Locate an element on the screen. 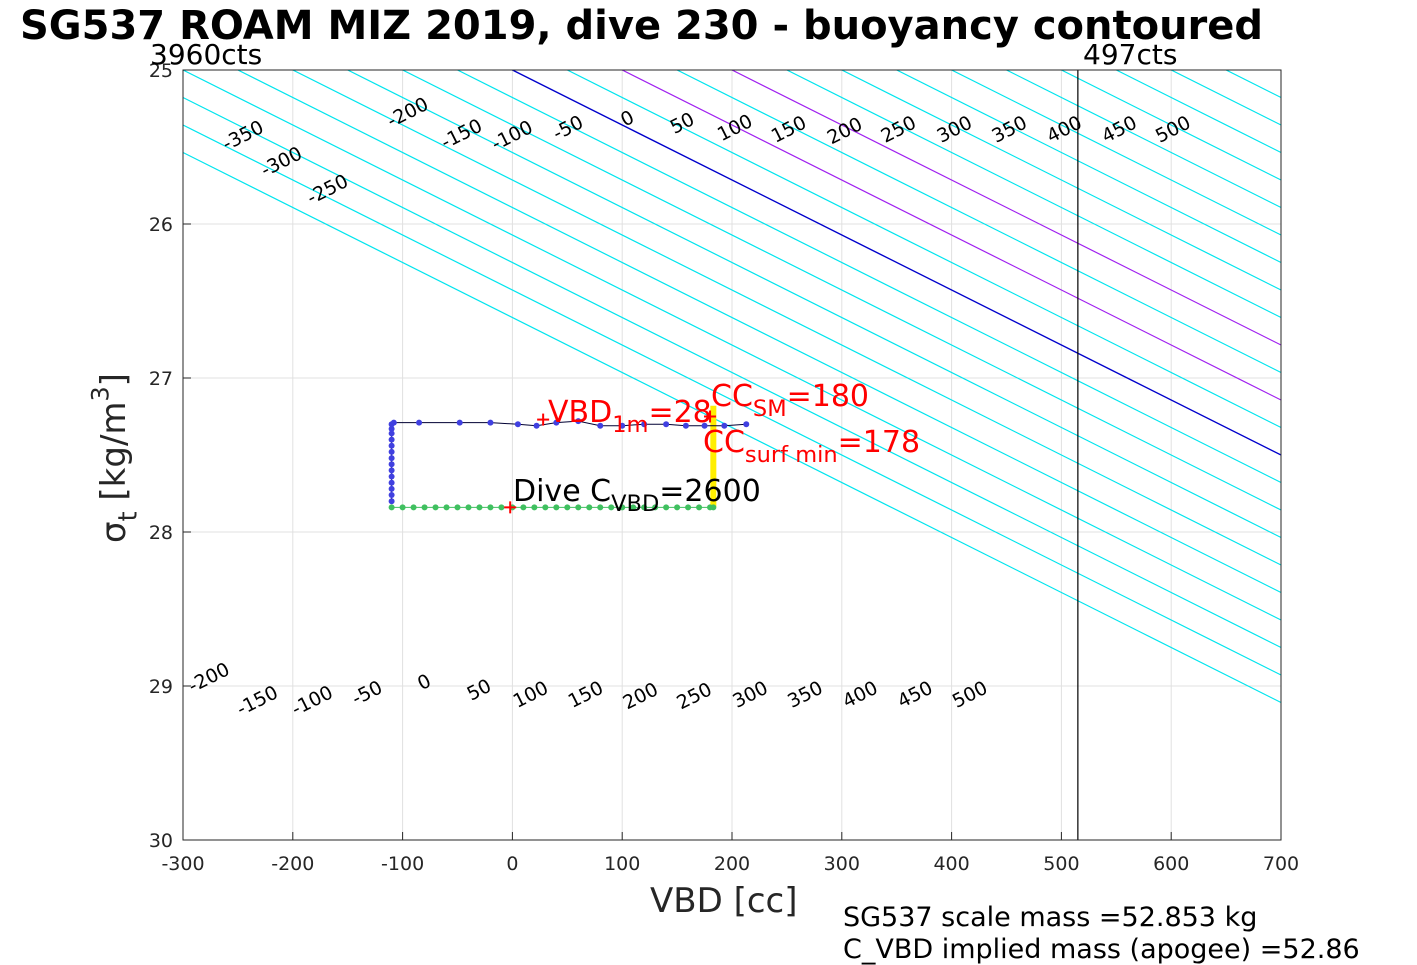 This screenshot has height=965, width=1417. x-tick-label: 300 is located at coordinates (842, 864).